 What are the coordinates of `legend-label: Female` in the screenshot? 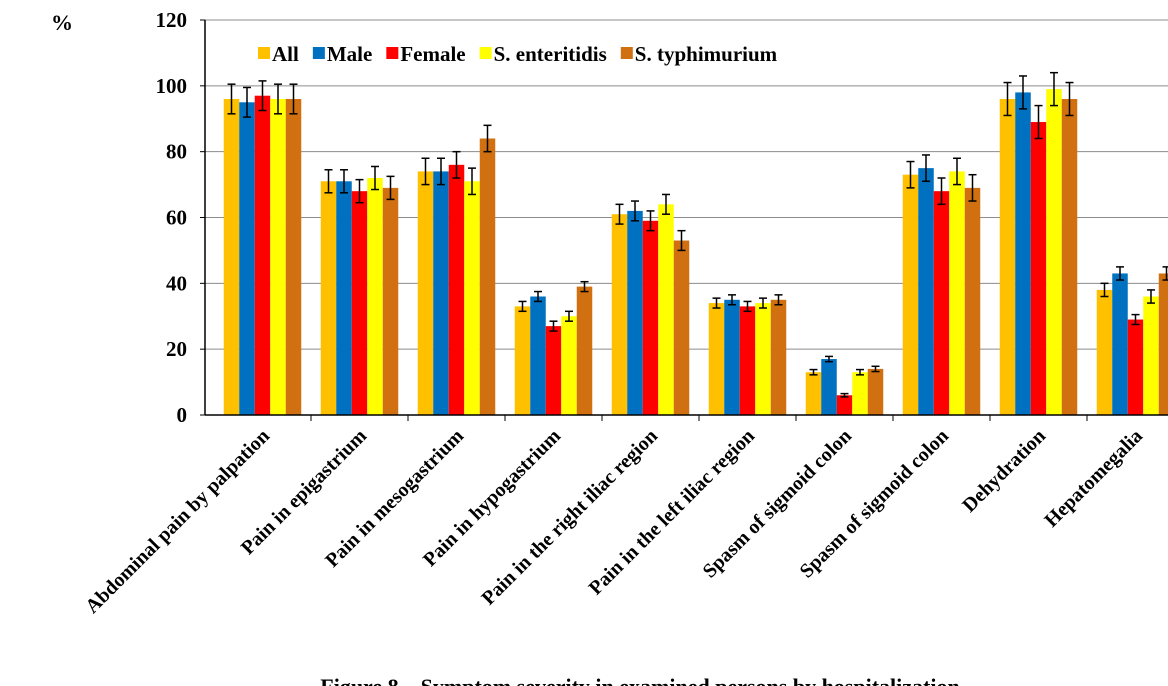 It's located at (432, 54).